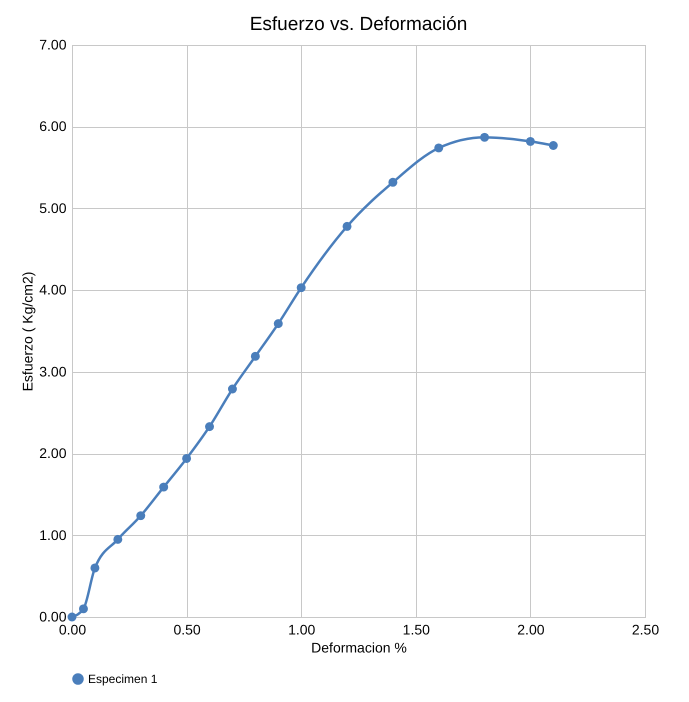  Describe the element at coordinates (187, 630) in the screenshot. I see `x-tick-label: 0.50` at that location.